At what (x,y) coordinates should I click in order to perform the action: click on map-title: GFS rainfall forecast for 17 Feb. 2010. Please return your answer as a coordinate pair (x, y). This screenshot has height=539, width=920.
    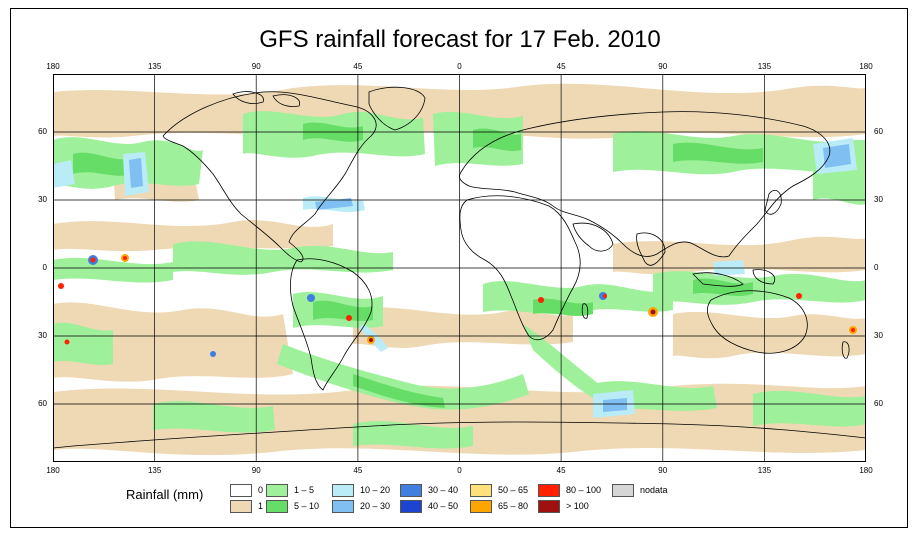
    Looking at the image, I should click on (460, 39).